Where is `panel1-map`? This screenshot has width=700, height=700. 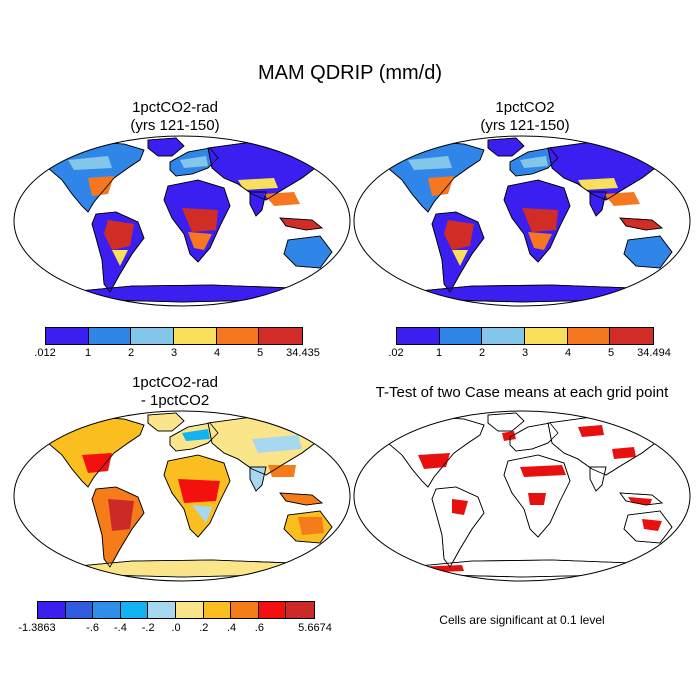 panel1-map is located at coordinates (182, 221).